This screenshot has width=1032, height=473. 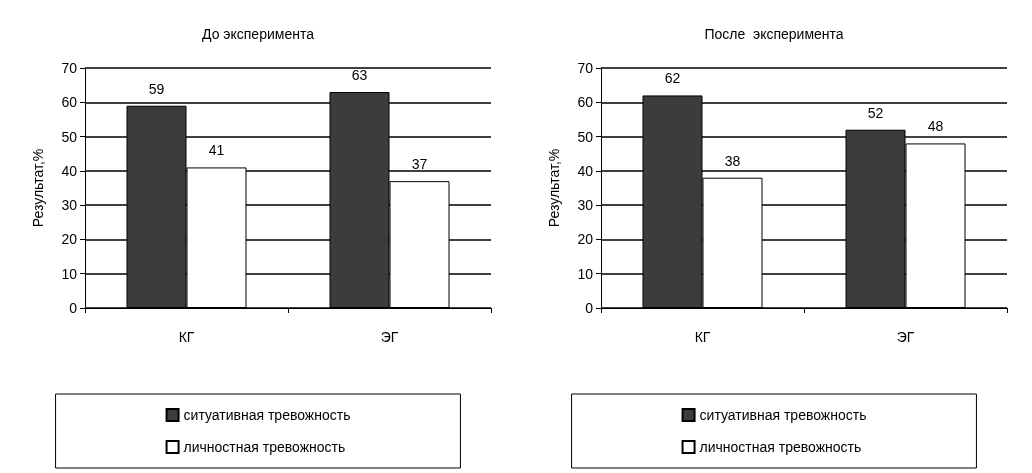 What do you see at coordinates (672, 78) in the screenshot?
I see `data-label: 62` at bounding box center [672, 78].